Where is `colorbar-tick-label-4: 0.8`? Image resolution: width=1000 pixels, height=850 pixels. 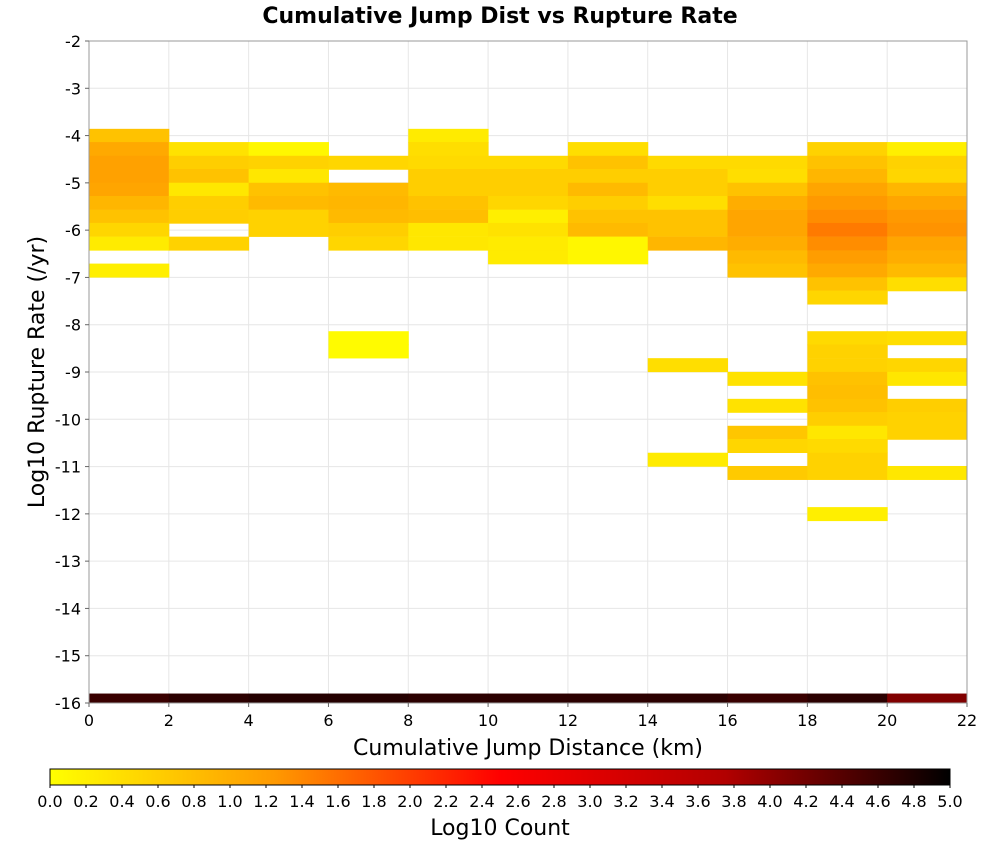 colorbar-tick-label-4: 0.8 is located at coordinates (193, 801).